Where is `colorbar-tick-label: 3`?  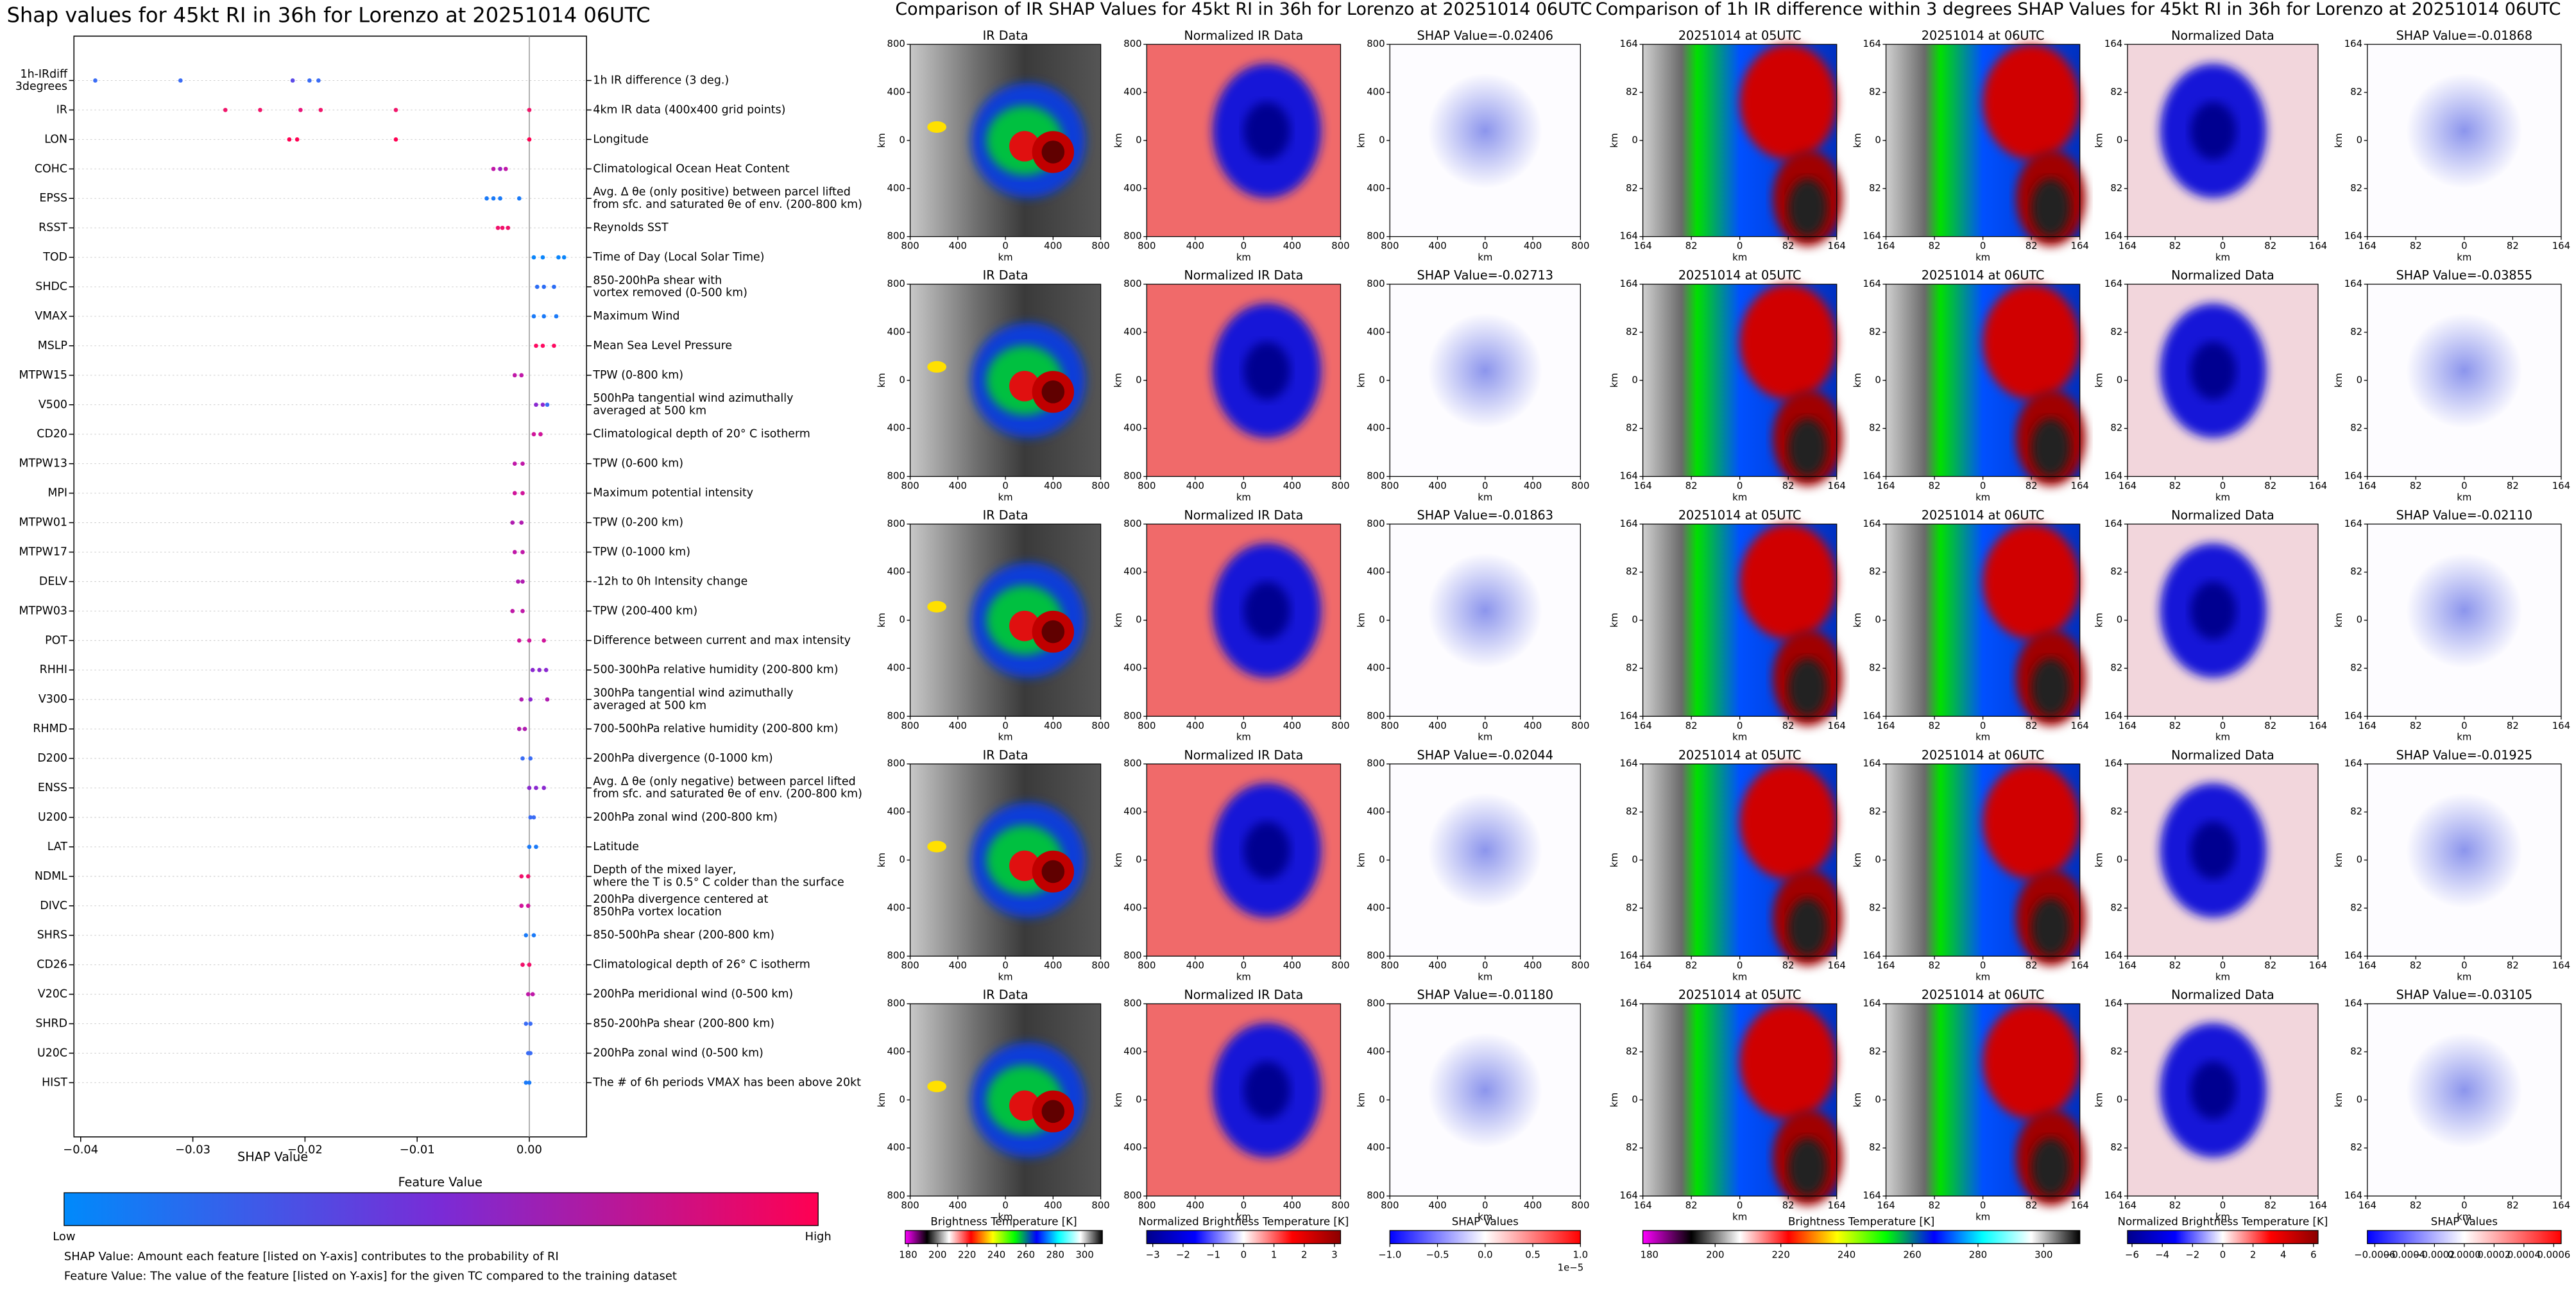 colorbar-tick-label: 3 is located at coordinates (1334, 1254).